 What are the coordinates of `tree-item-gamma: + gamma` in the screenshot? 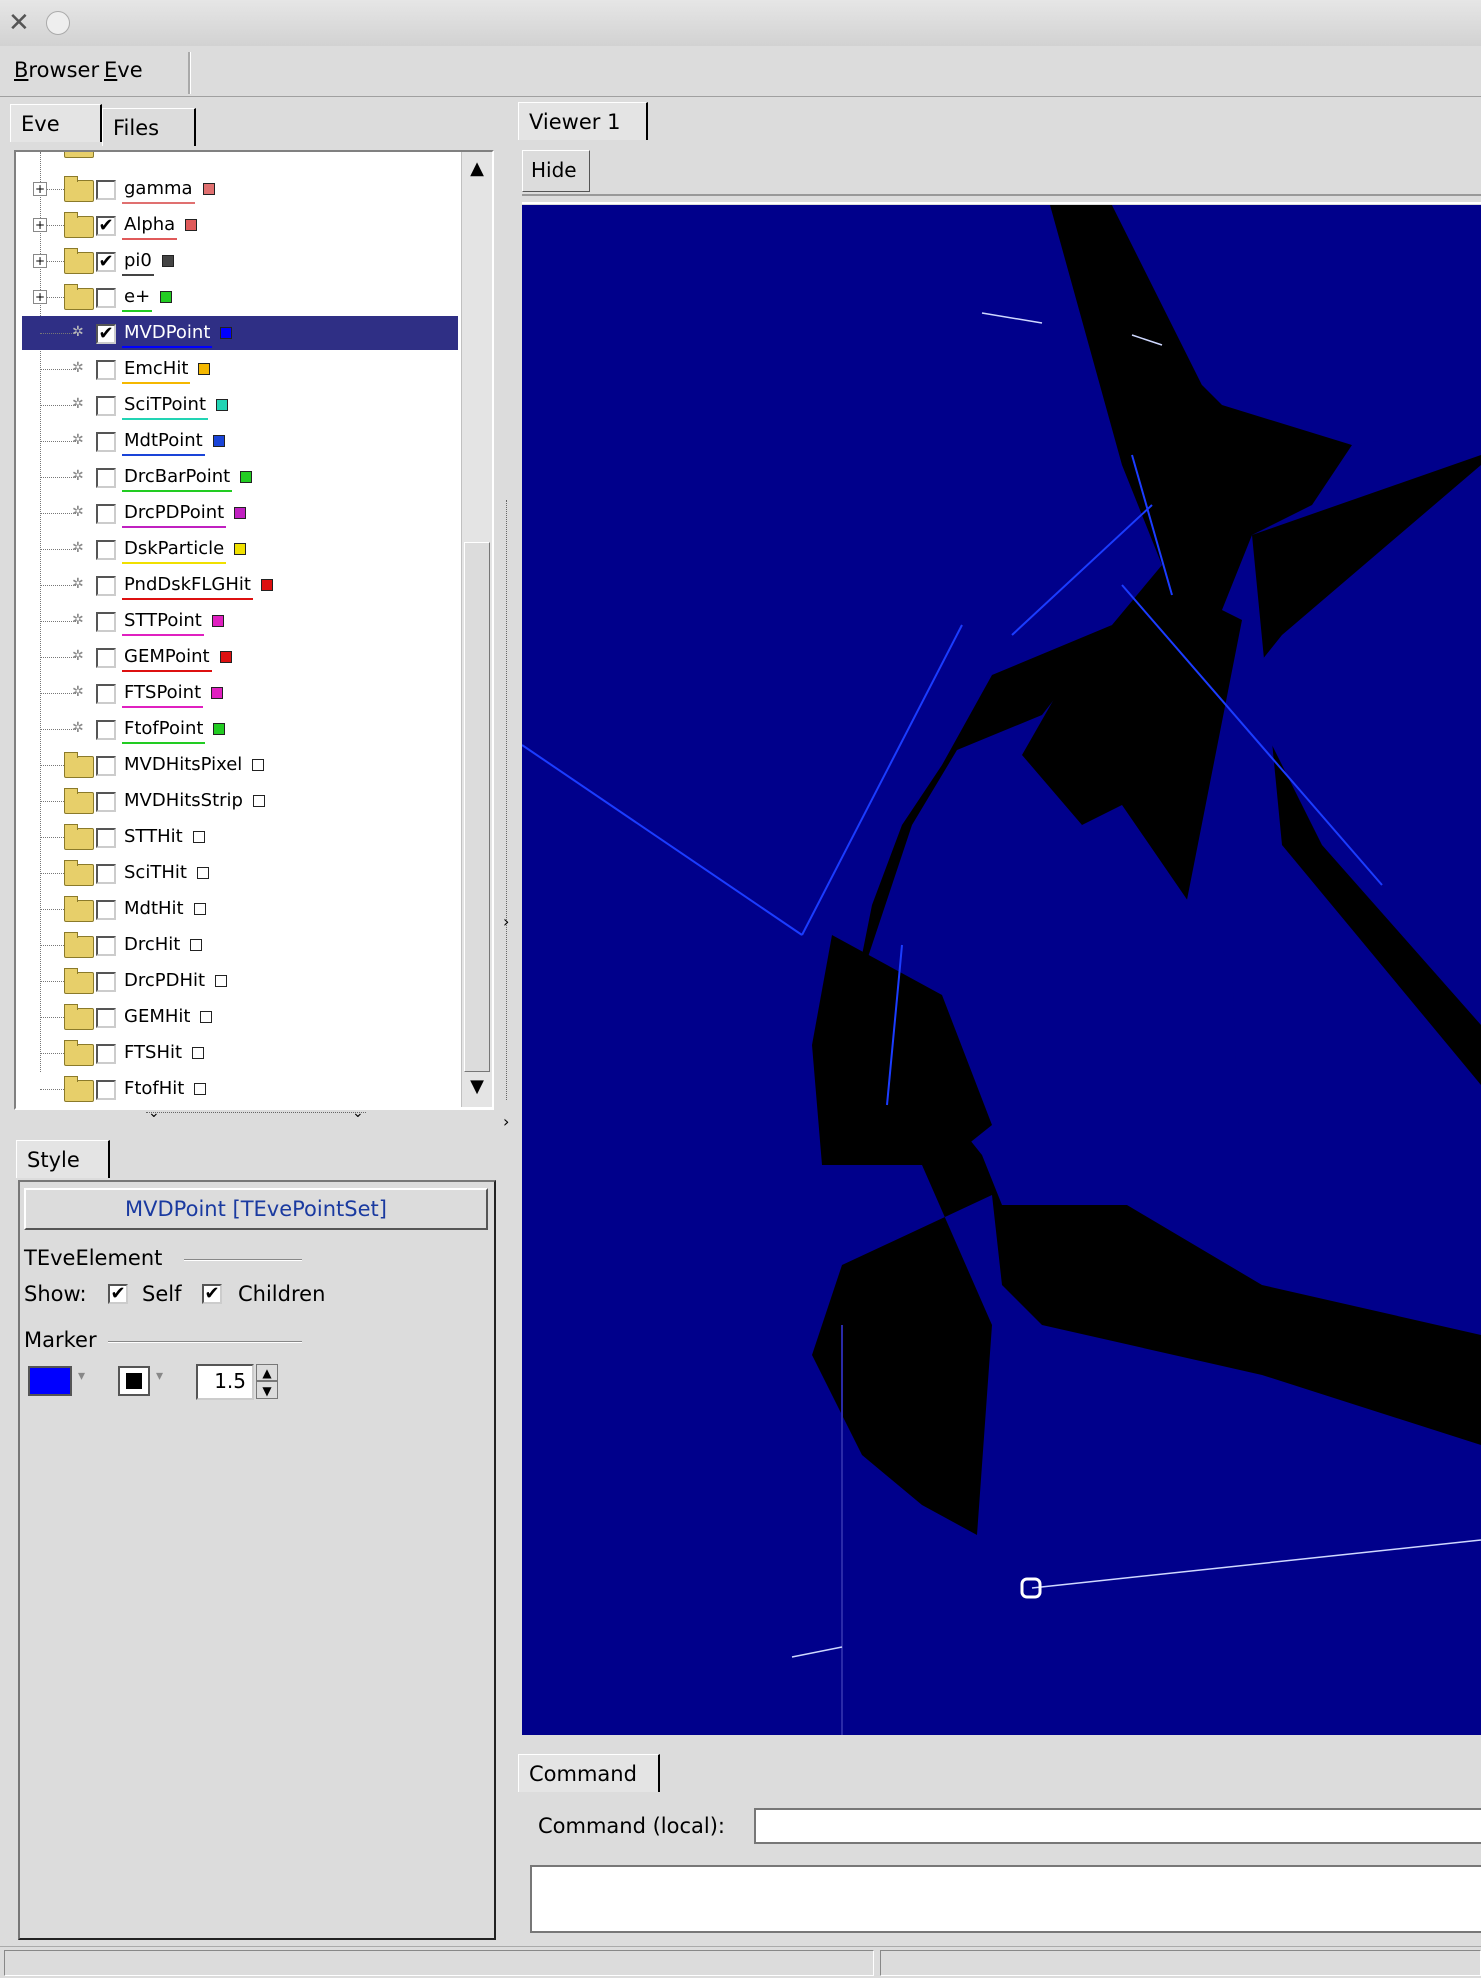 It's located at (236, 189).